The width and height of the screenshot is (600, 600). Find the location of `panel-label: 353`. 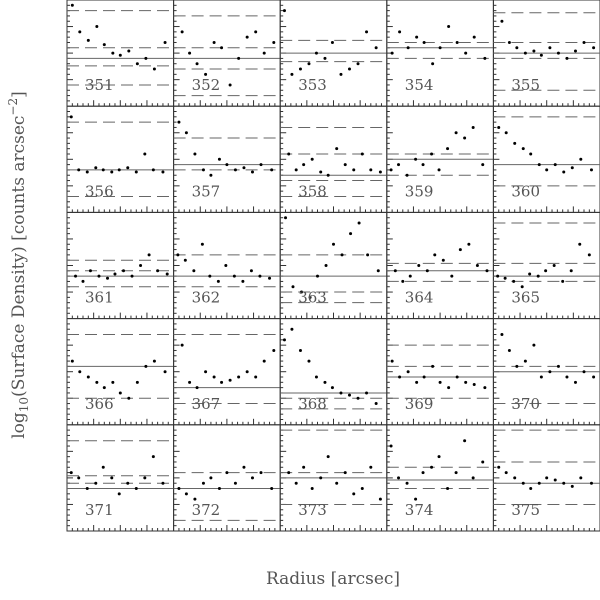

panel-label: 353 is located at coordinates (312, 85).